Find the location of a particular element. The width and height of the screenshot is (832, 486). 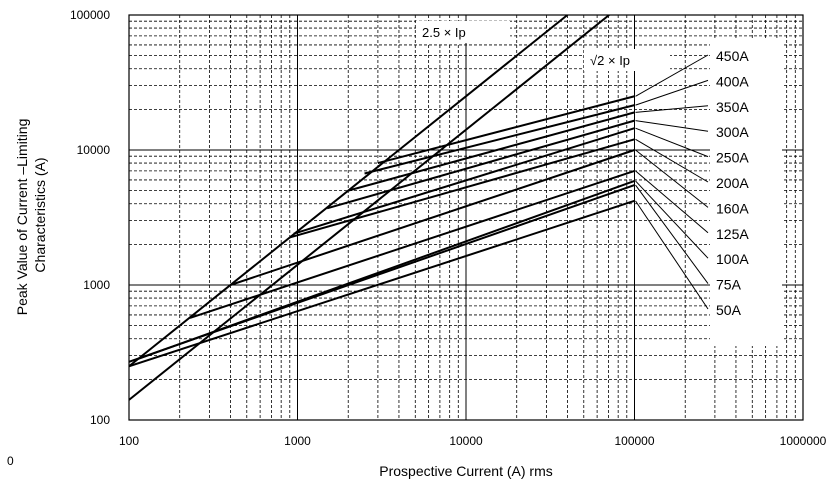

leader-line-200A is located at coordinates (672, 160).